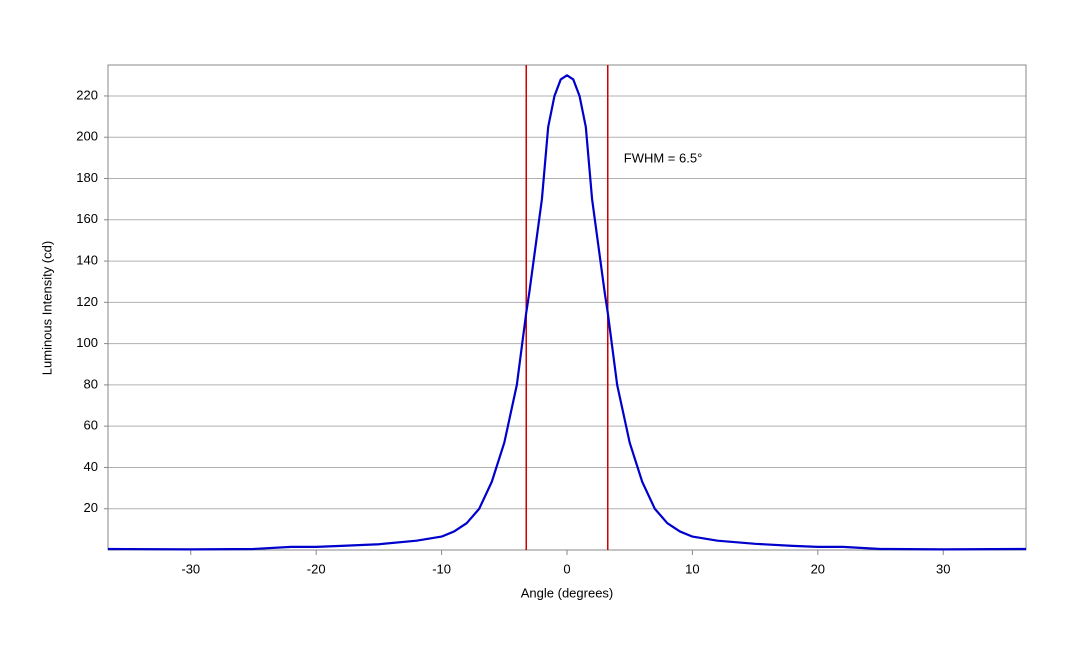 Image resolution: width=1080 pixels, height=653 pixels. I want to click on y-tick-label: 120, so click(87, 301).